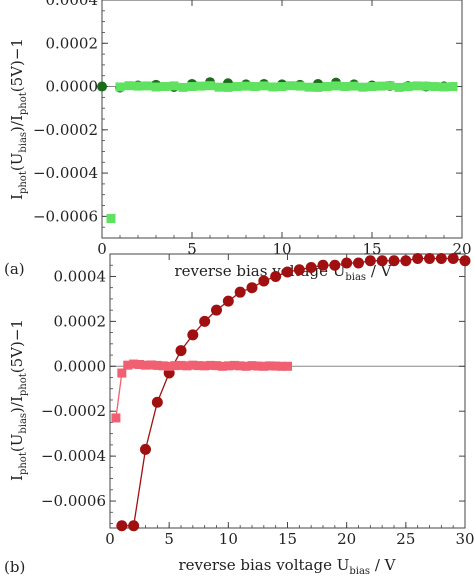  I want to click on y-tick-label-a: −0.0006, so click(65, 216).